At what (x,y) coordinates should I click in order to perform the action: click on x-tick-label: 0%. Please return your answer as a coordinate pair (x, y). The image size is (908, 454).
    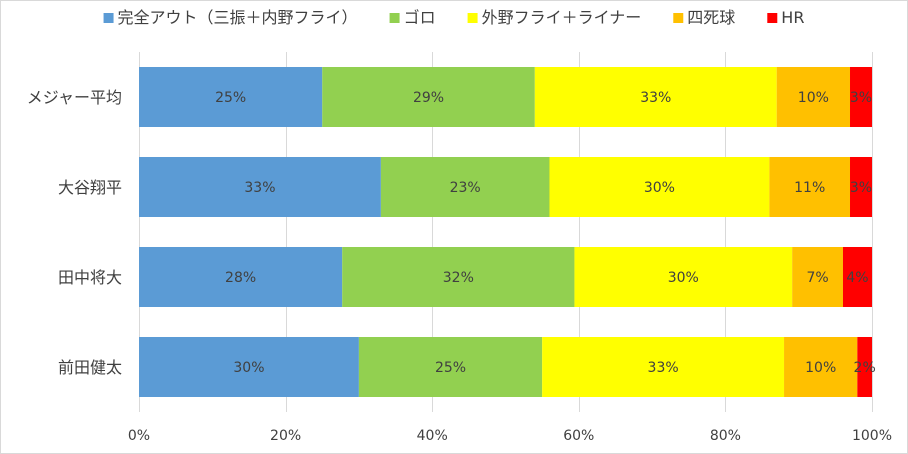
    Looking at the image, I should click on (139, 436).